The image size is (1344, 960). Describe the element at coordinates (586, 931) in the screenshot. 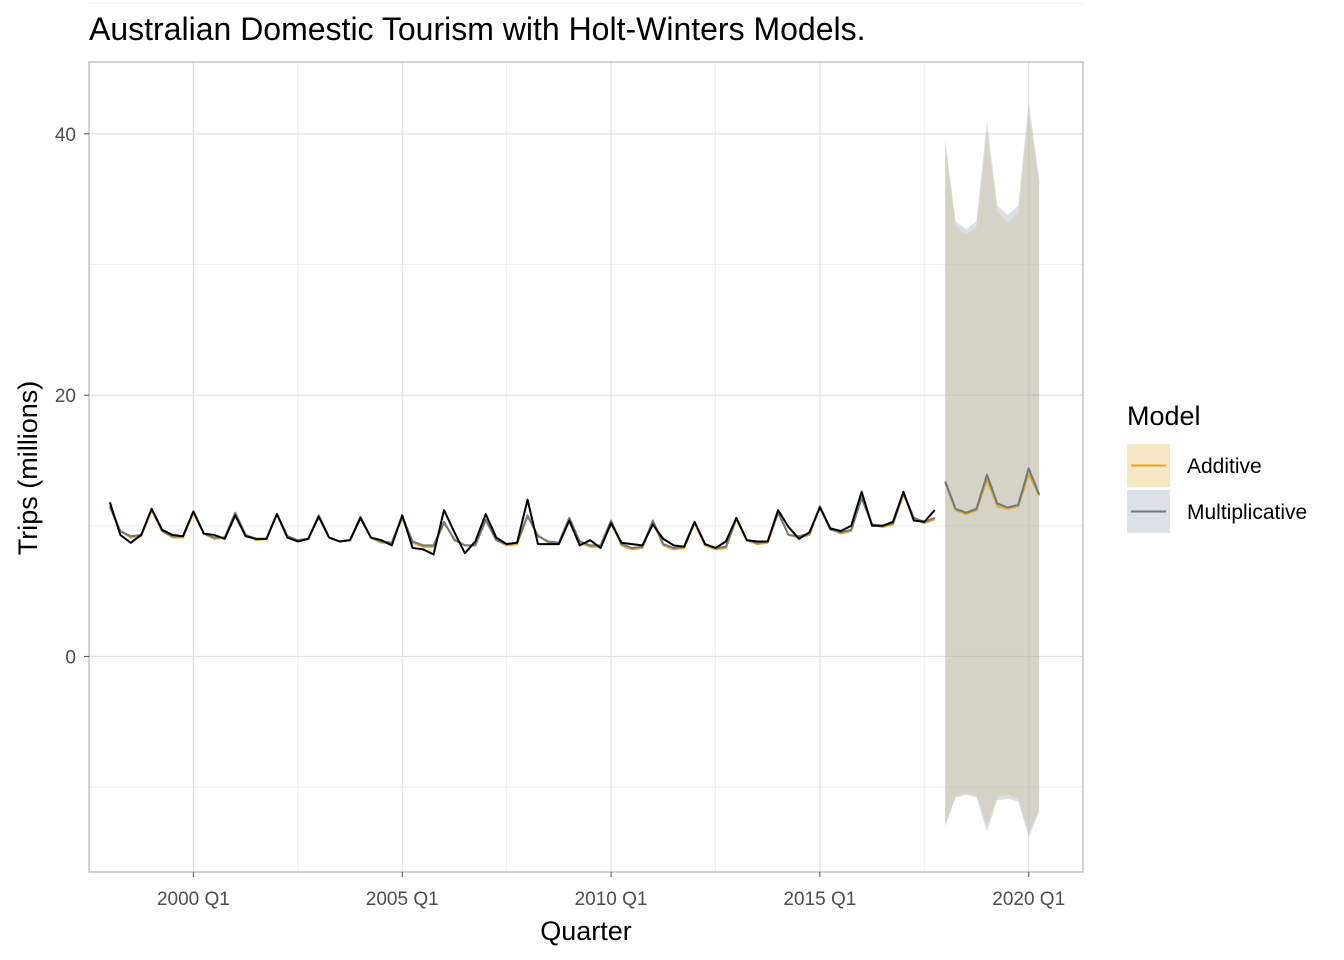

I see `x-axis-title: Quarter` at that location.